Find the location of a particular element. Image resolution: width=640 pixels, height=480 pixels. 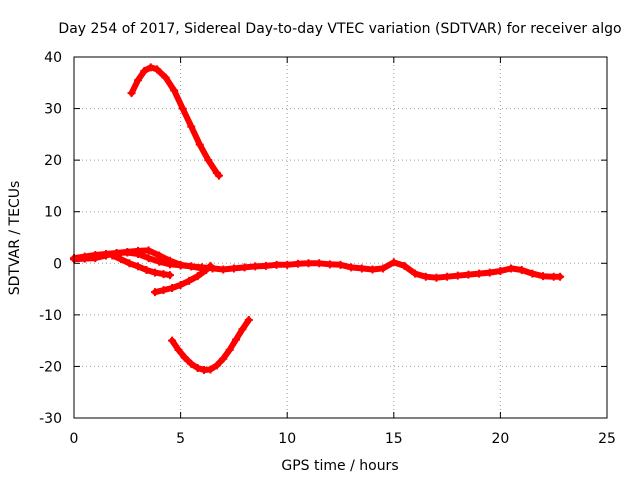

x-tick-label: 0 is located at coordinates (74, 439).